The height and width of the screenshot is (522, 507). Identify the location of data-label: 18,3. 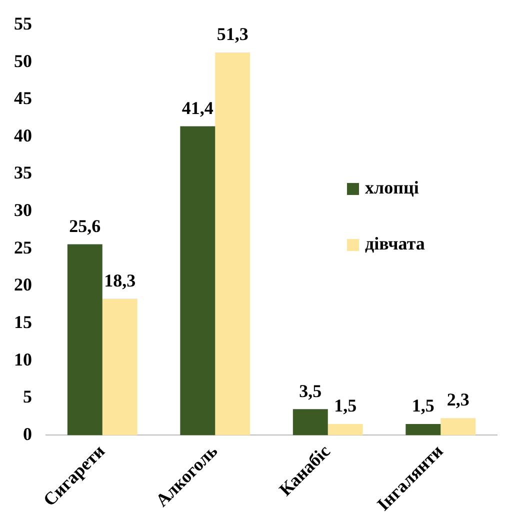
(120, 280).